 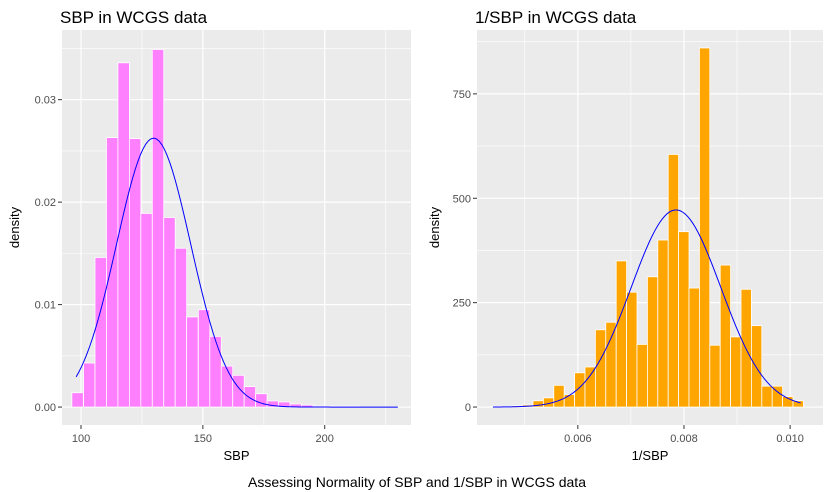 I want to click on x-axis-label: SBP, so click(x=236, y=455).